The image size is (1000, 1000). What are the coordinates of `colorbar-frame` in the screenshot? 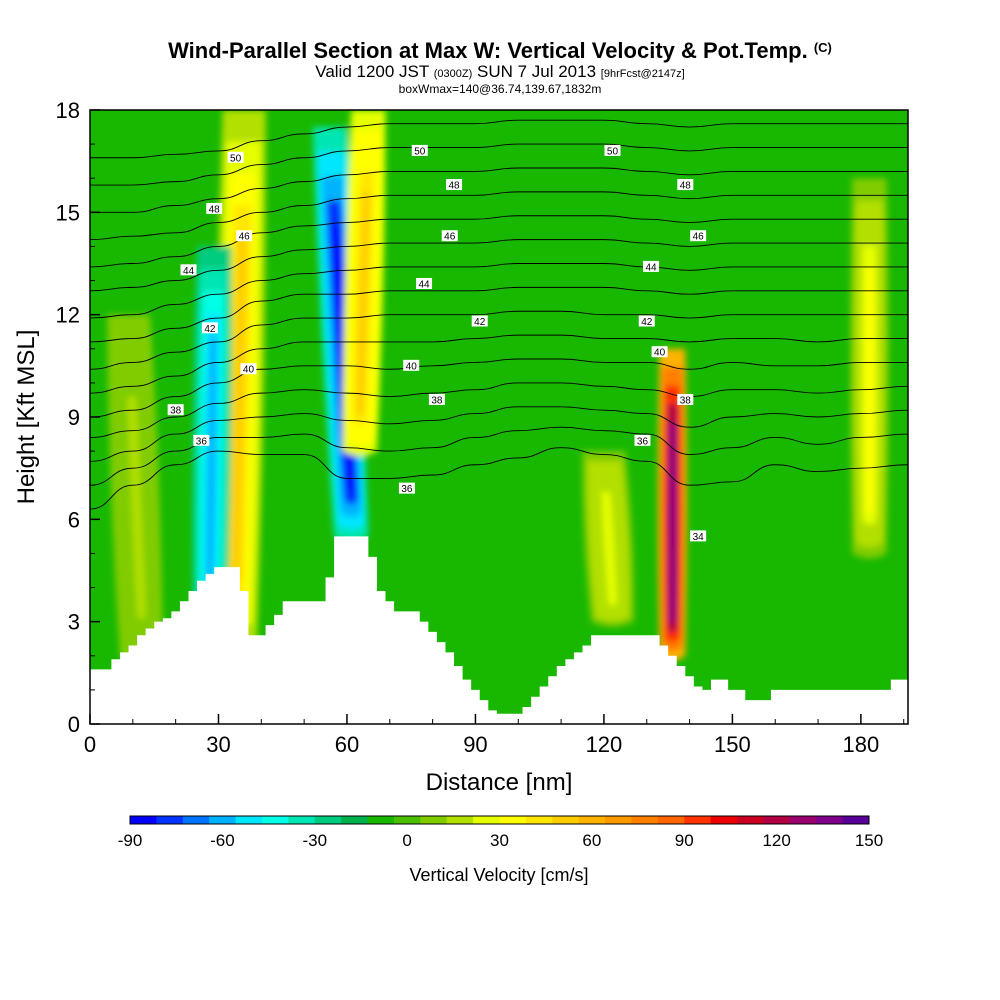 It's located at (499, 820).